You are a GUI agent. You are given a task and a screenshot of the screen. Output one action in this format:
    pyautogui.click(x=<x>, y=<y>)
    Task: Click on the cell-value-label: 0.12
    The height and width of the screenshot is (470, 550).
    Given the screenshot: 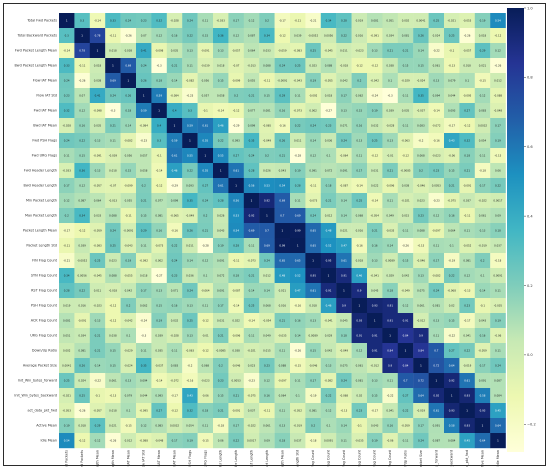 What is the action you would take?
    pyautogui.click(x=205, y=261)
    